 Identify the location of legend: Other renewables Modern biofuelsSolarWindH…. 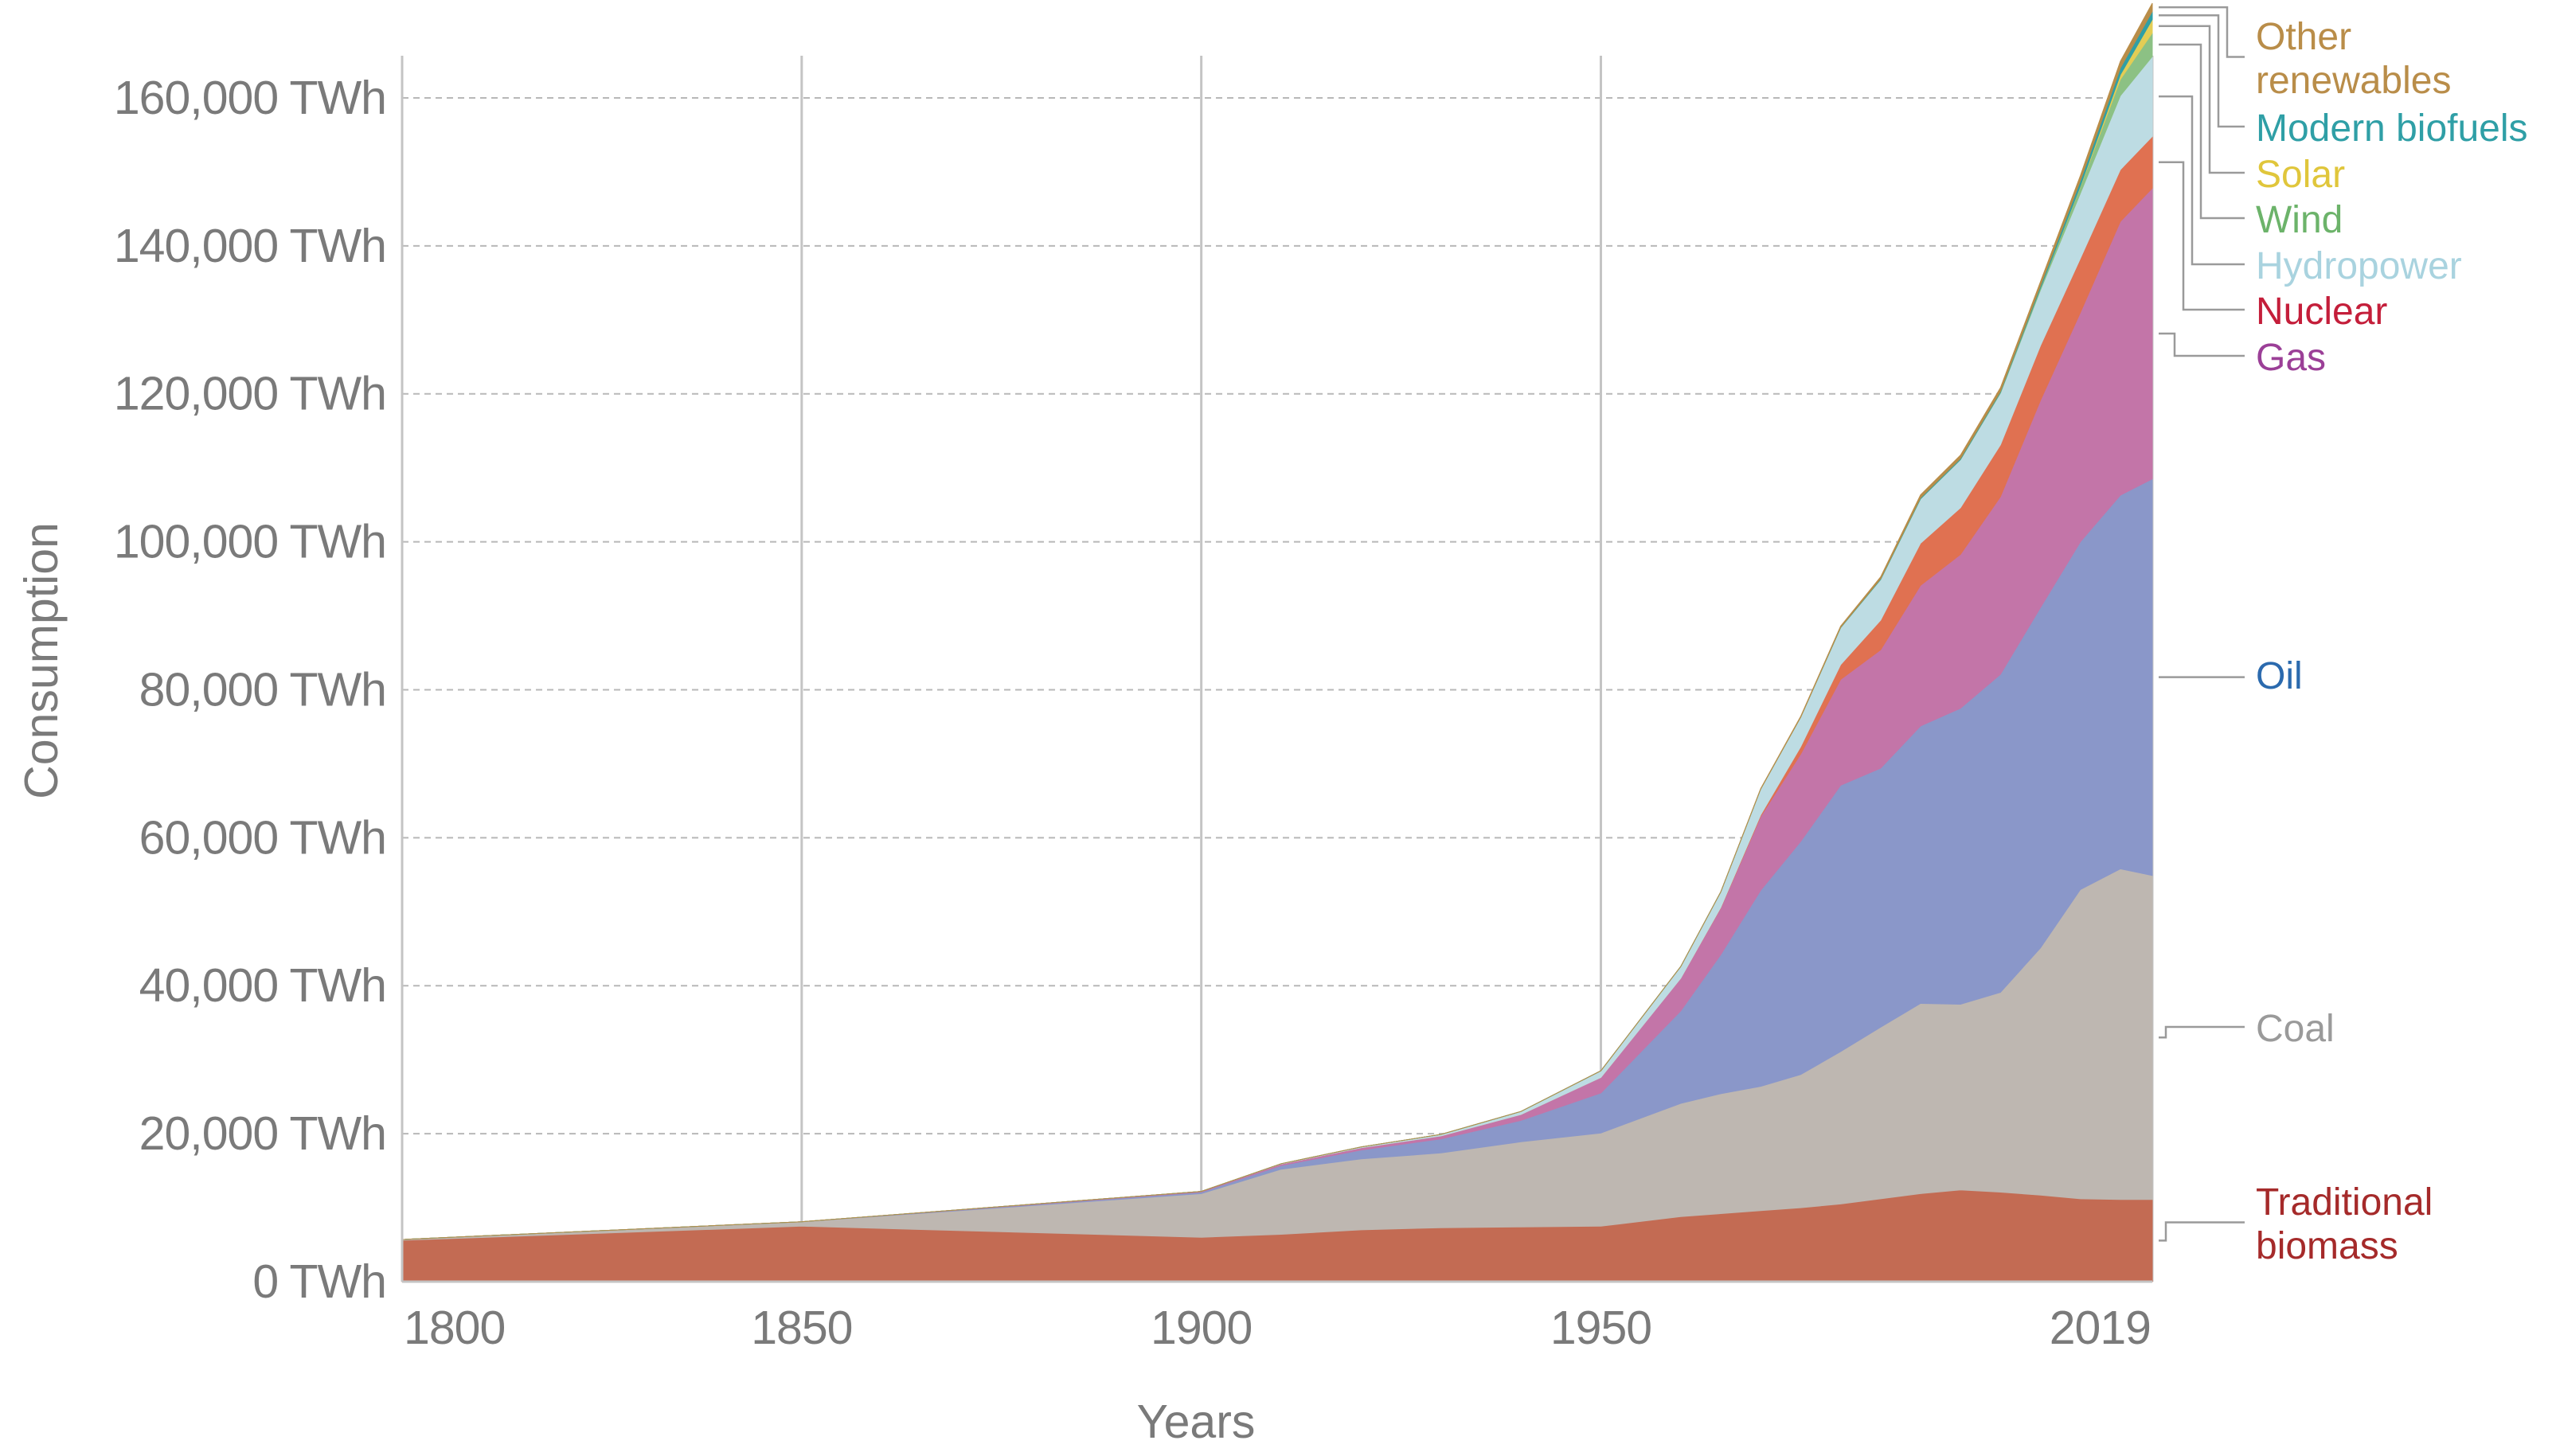
(2343, 636).